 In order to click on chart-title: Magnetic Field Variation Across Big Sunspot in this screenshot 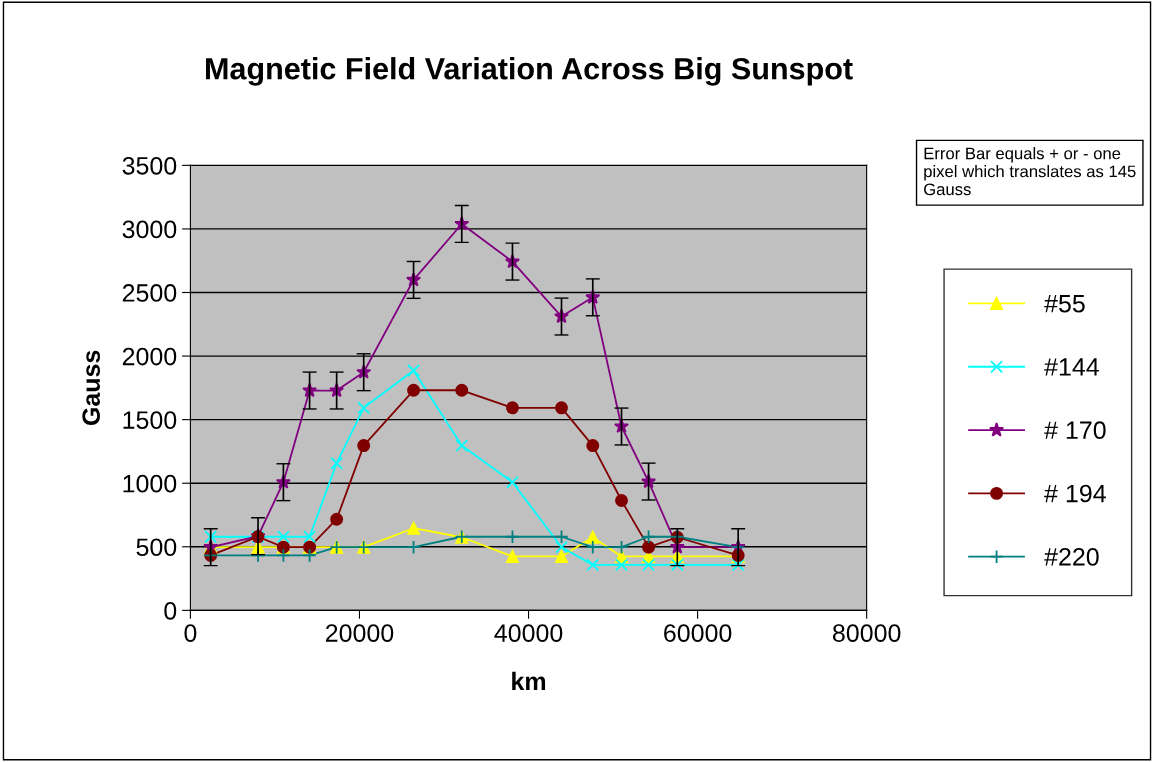, I will do `click(529, 71)`.